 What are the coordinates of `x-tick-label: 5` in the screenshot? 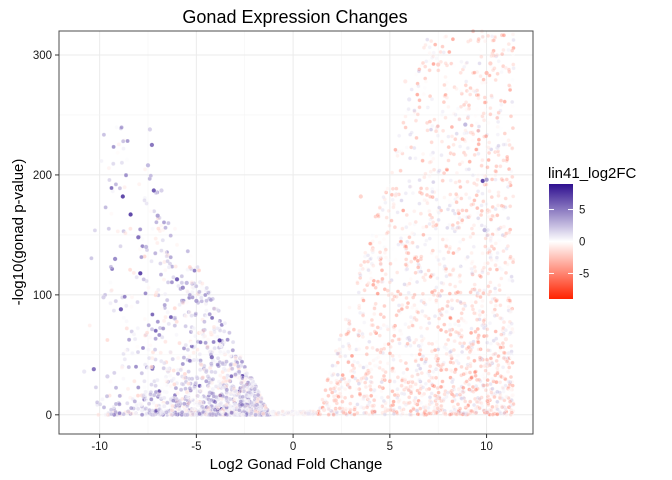 It's located at (390, 447).